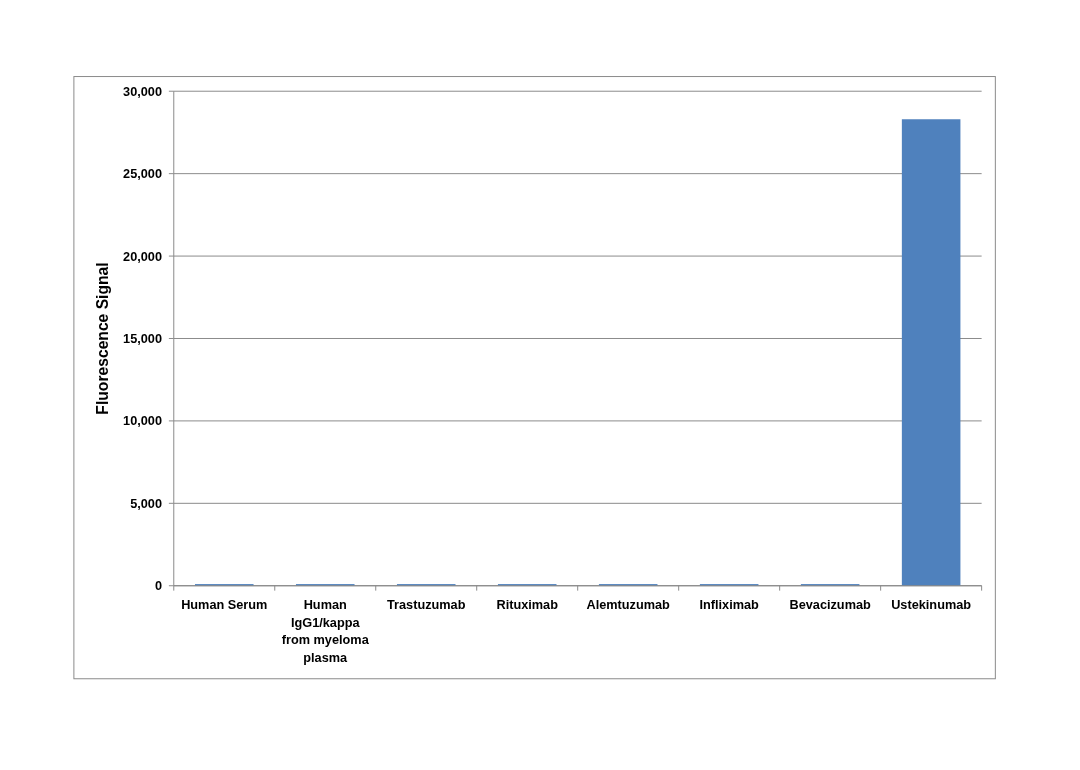 The width and height of the screenshot is (1080, 770). Describe the element at coordinates (146, 503) in the screenshot. I see `y-tick-label: 5,000` at that location.